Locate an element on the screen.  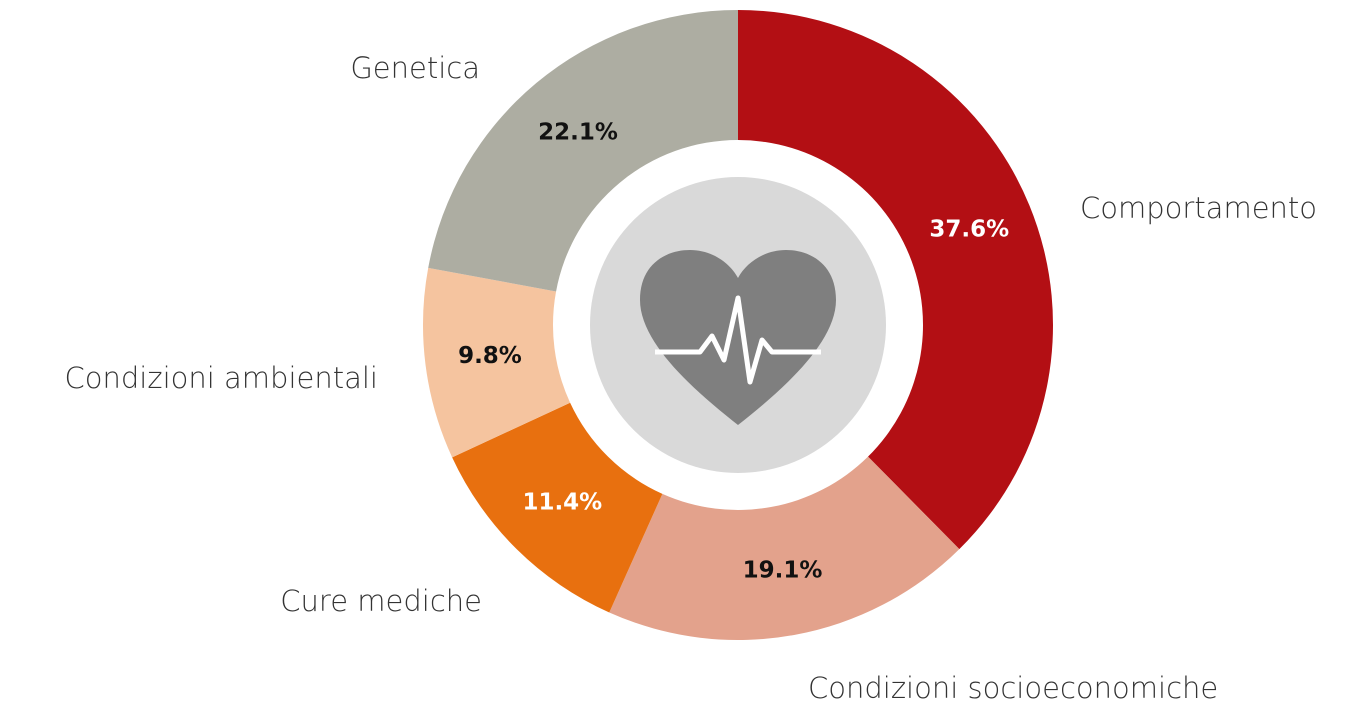
category-label: Condizioni ambientali is located at coordinates (221, 378).